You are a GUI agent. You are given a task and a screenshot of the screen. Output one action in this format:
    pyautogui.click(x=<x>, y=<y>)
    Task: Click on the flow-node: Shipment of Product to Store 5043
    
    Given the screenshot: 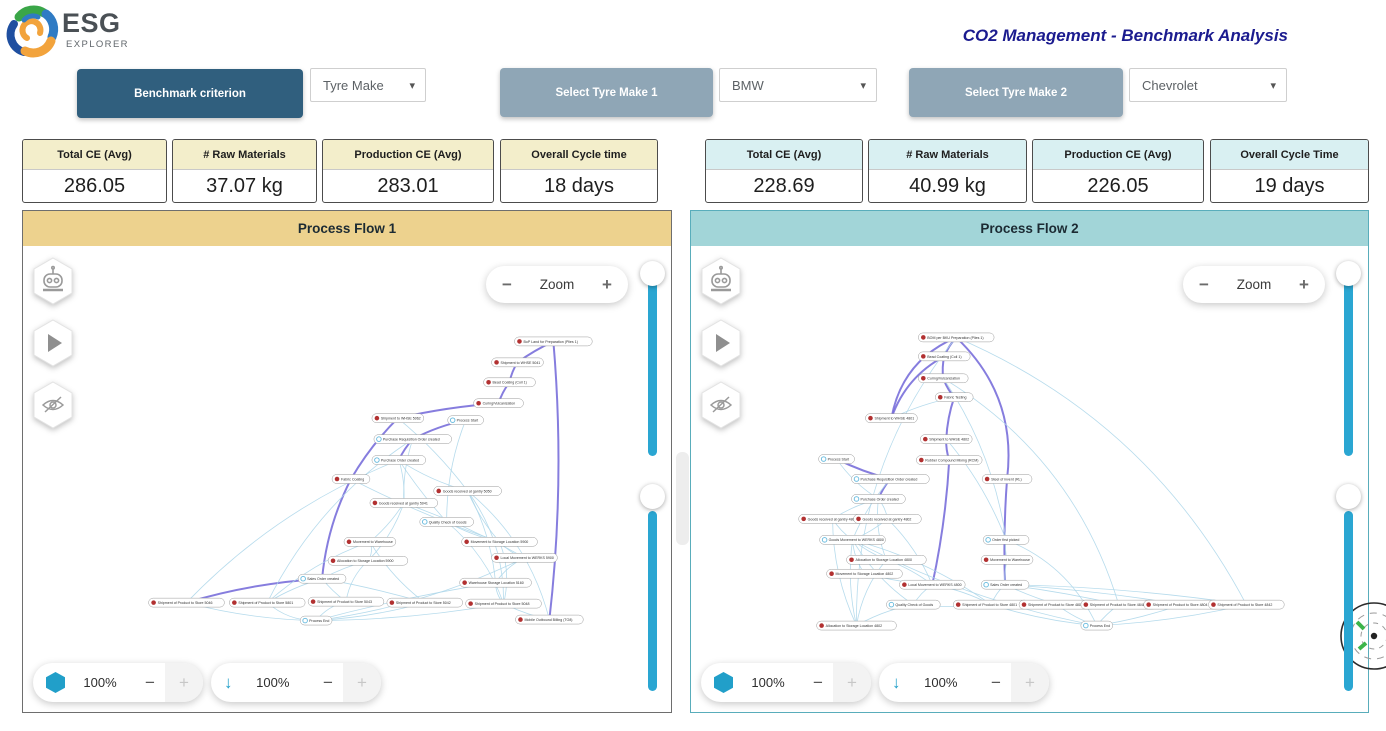 What is the action you would take?
    pyautogui.click(x=346, y=601)
    